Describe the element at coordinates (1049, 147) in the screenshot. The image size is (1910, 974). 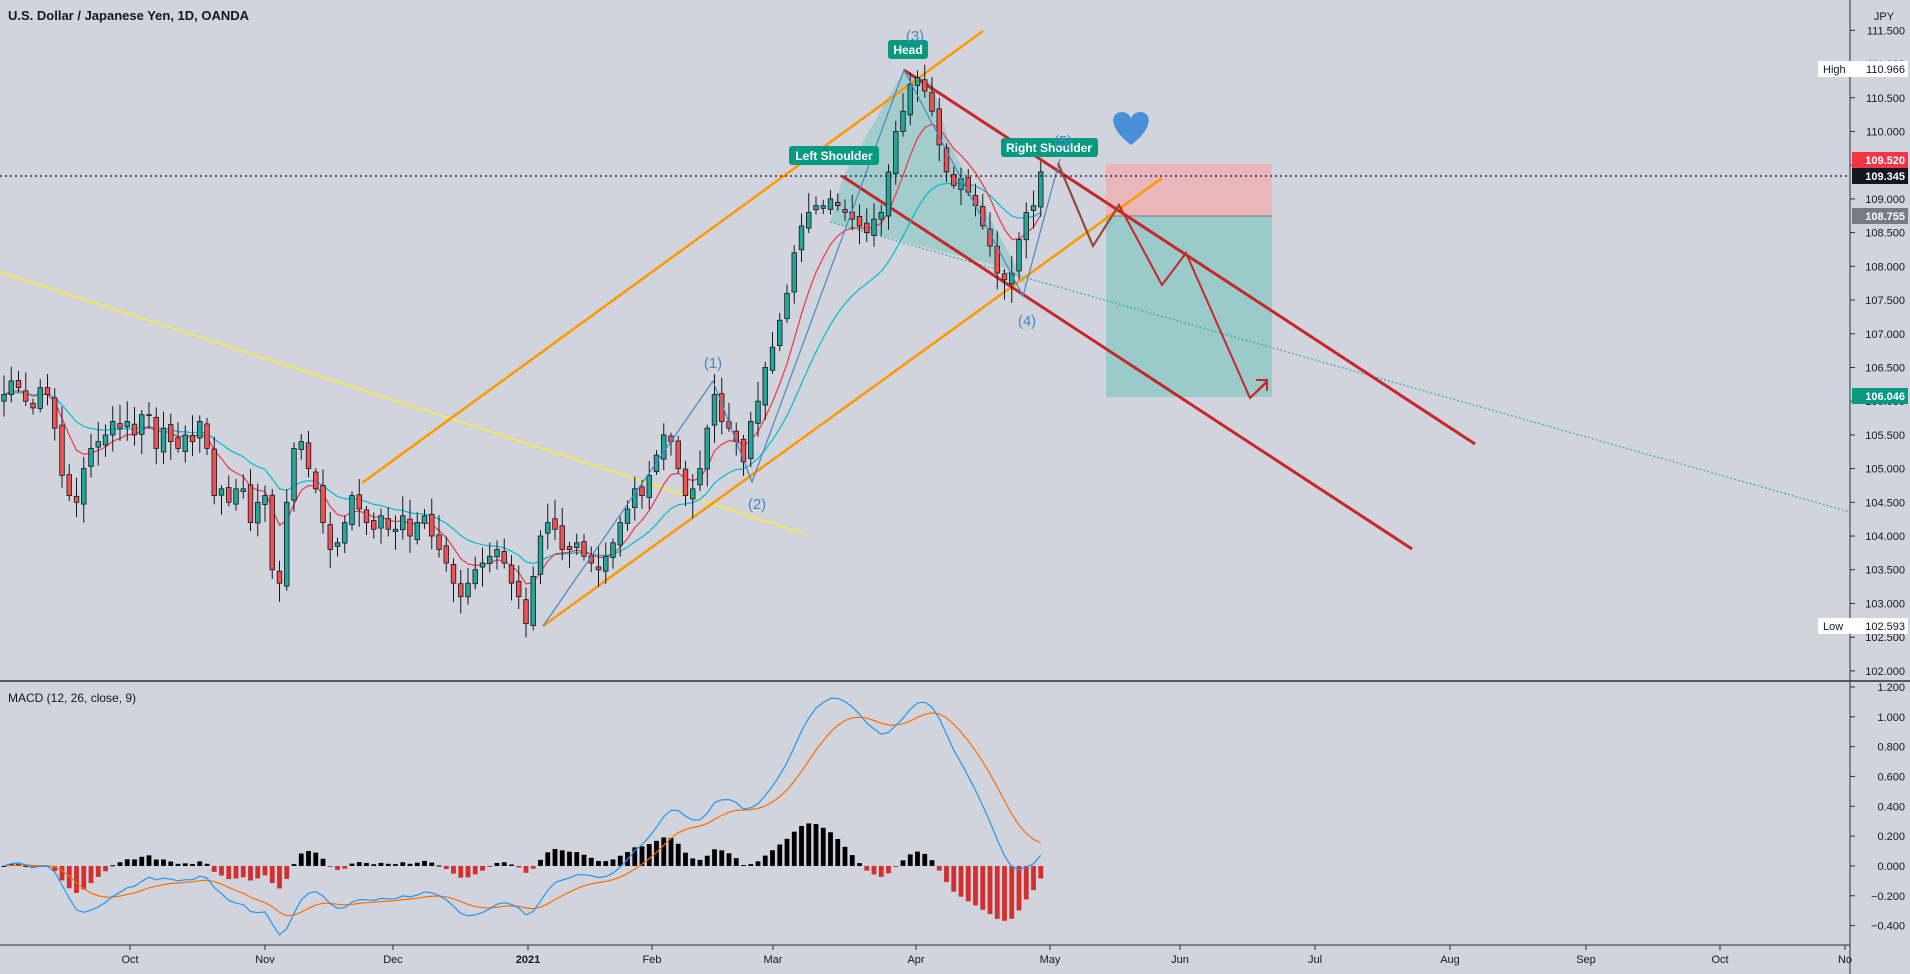
I see `right-shoulder-label: Right Shoulder` at that location.